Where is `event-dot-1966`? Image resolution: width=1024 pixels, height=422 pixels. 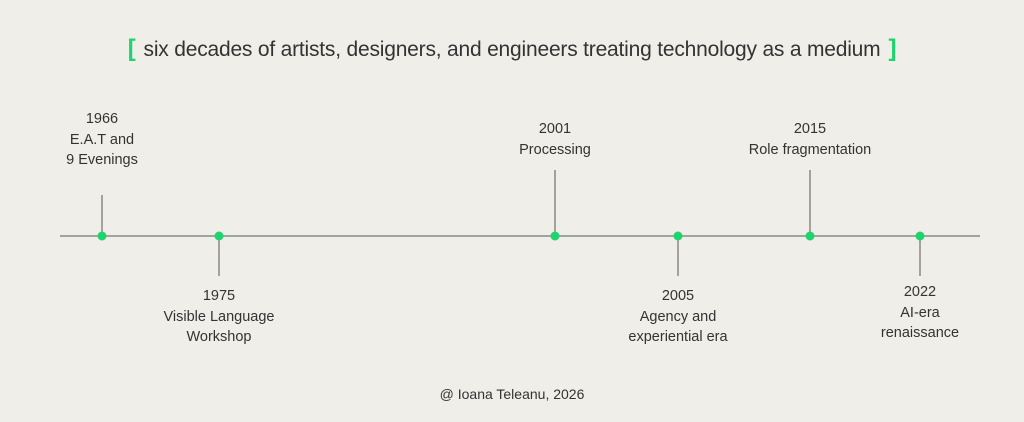 event-dot-1966 is located at coordinates (102, 236).